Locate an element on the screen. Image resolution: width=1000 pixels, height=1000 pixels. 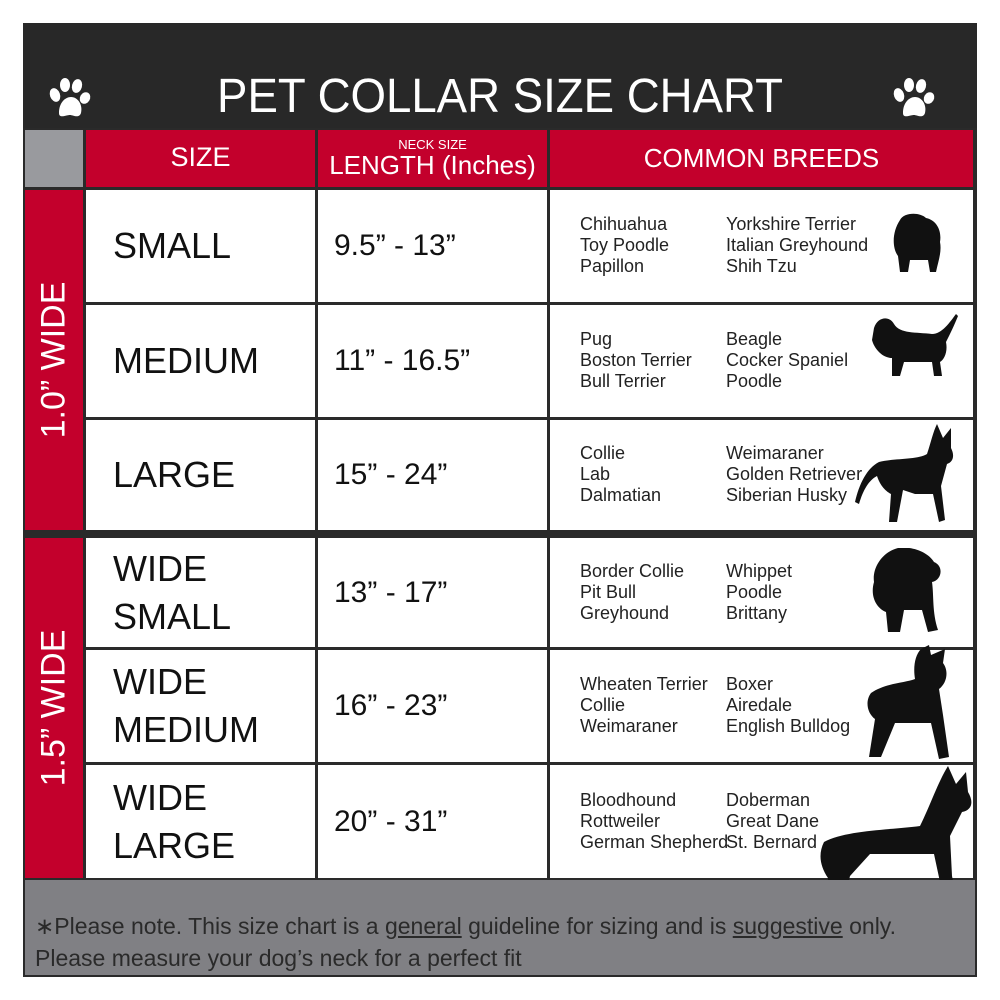
breed-name: Great Dane is located at coordinates (773, 821).